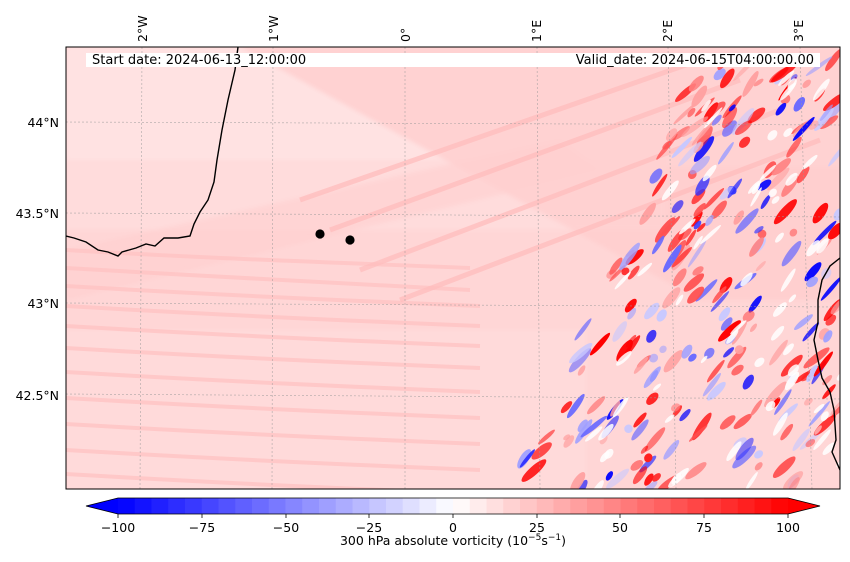 Image resolution: width=850 pixels, height=562 pixels. Describe the element at coordinates (118, 527) in the screenshot. I see `colorbar-tick-label: −100` at that location.